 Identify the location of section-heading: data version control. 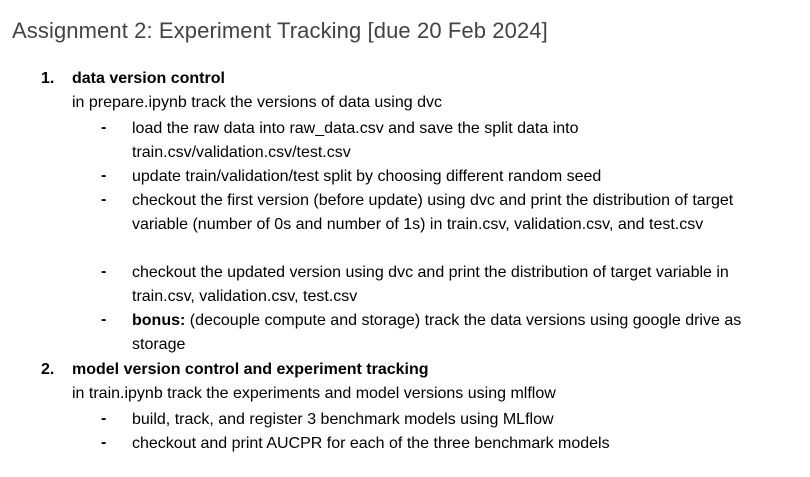
(148, 78).